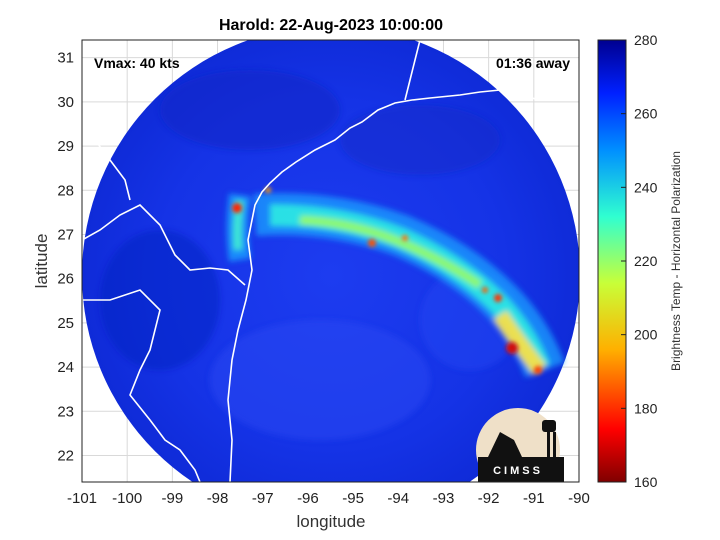 Image resolution: width=720 pixels, height=540 pixels. What do you see at coordinates (65, 58) in the screenshot?
I see `y-tick-label: 31` at bounding box center [65, 58].